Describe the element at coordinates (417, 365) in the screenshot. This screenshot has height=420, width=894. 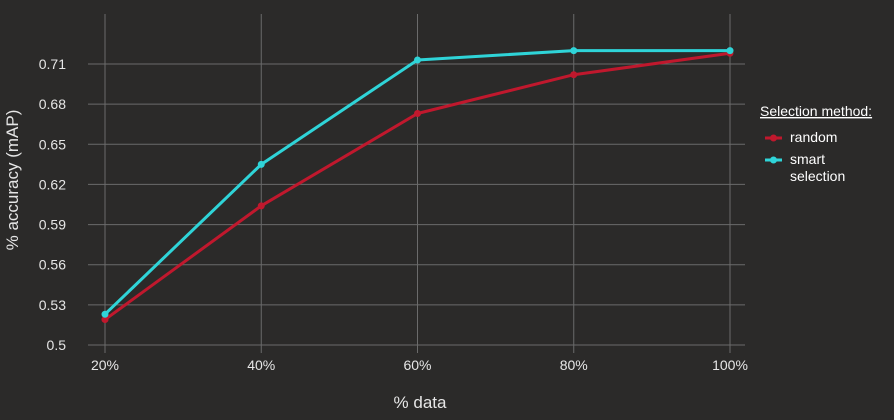
I see `x-tick-label: 60%` at that location.